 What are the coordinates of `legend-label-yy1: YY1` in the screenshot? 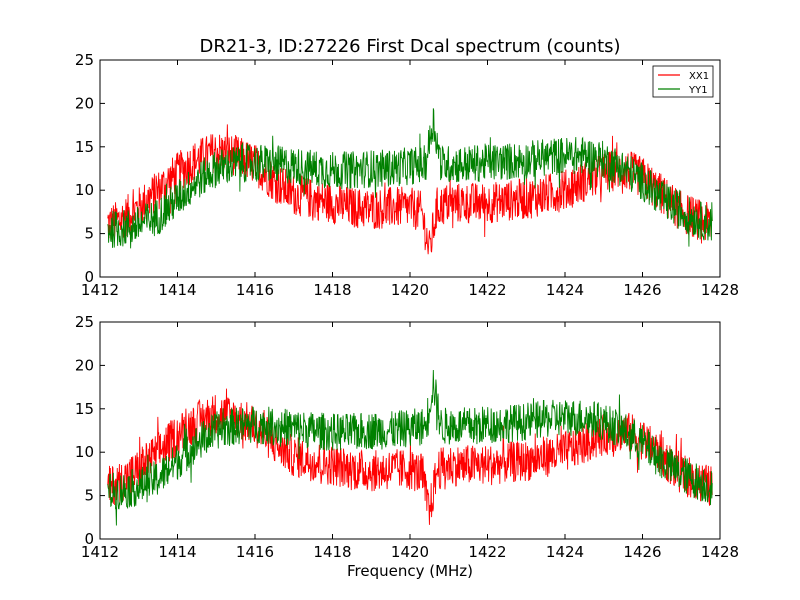 It's located at (698, 90).